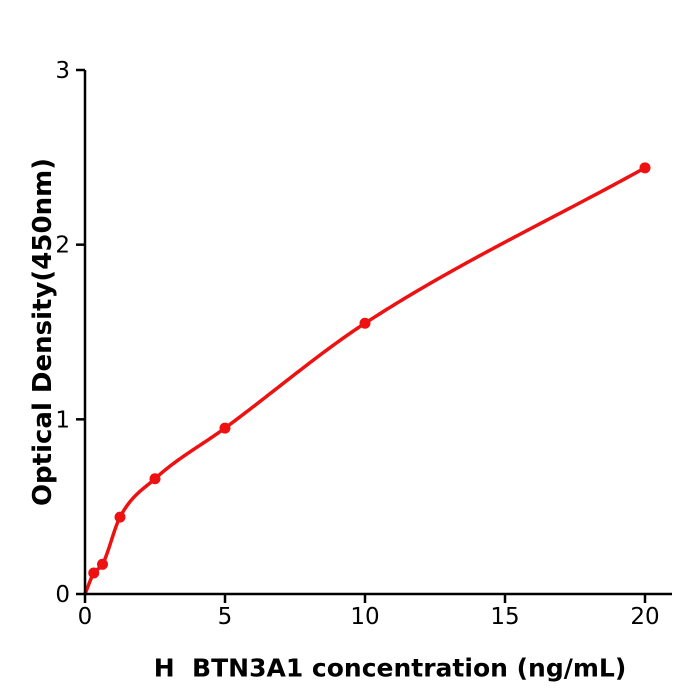 Image resolution: width=700 pixels, height=700 pixels. Describe the element at coordinates (364, 617) in the screenshot. I see `x-tick-label: 10` at that location.